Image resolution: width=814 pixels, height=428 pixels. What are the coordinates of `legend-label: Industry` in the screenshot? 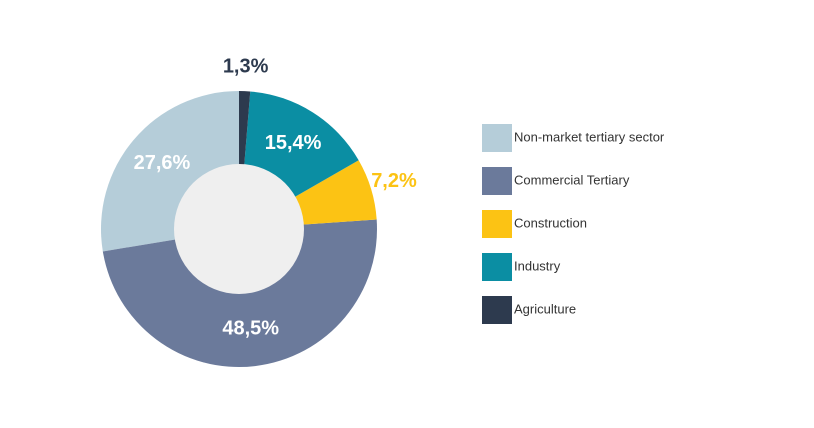 It's located at (537, 265).